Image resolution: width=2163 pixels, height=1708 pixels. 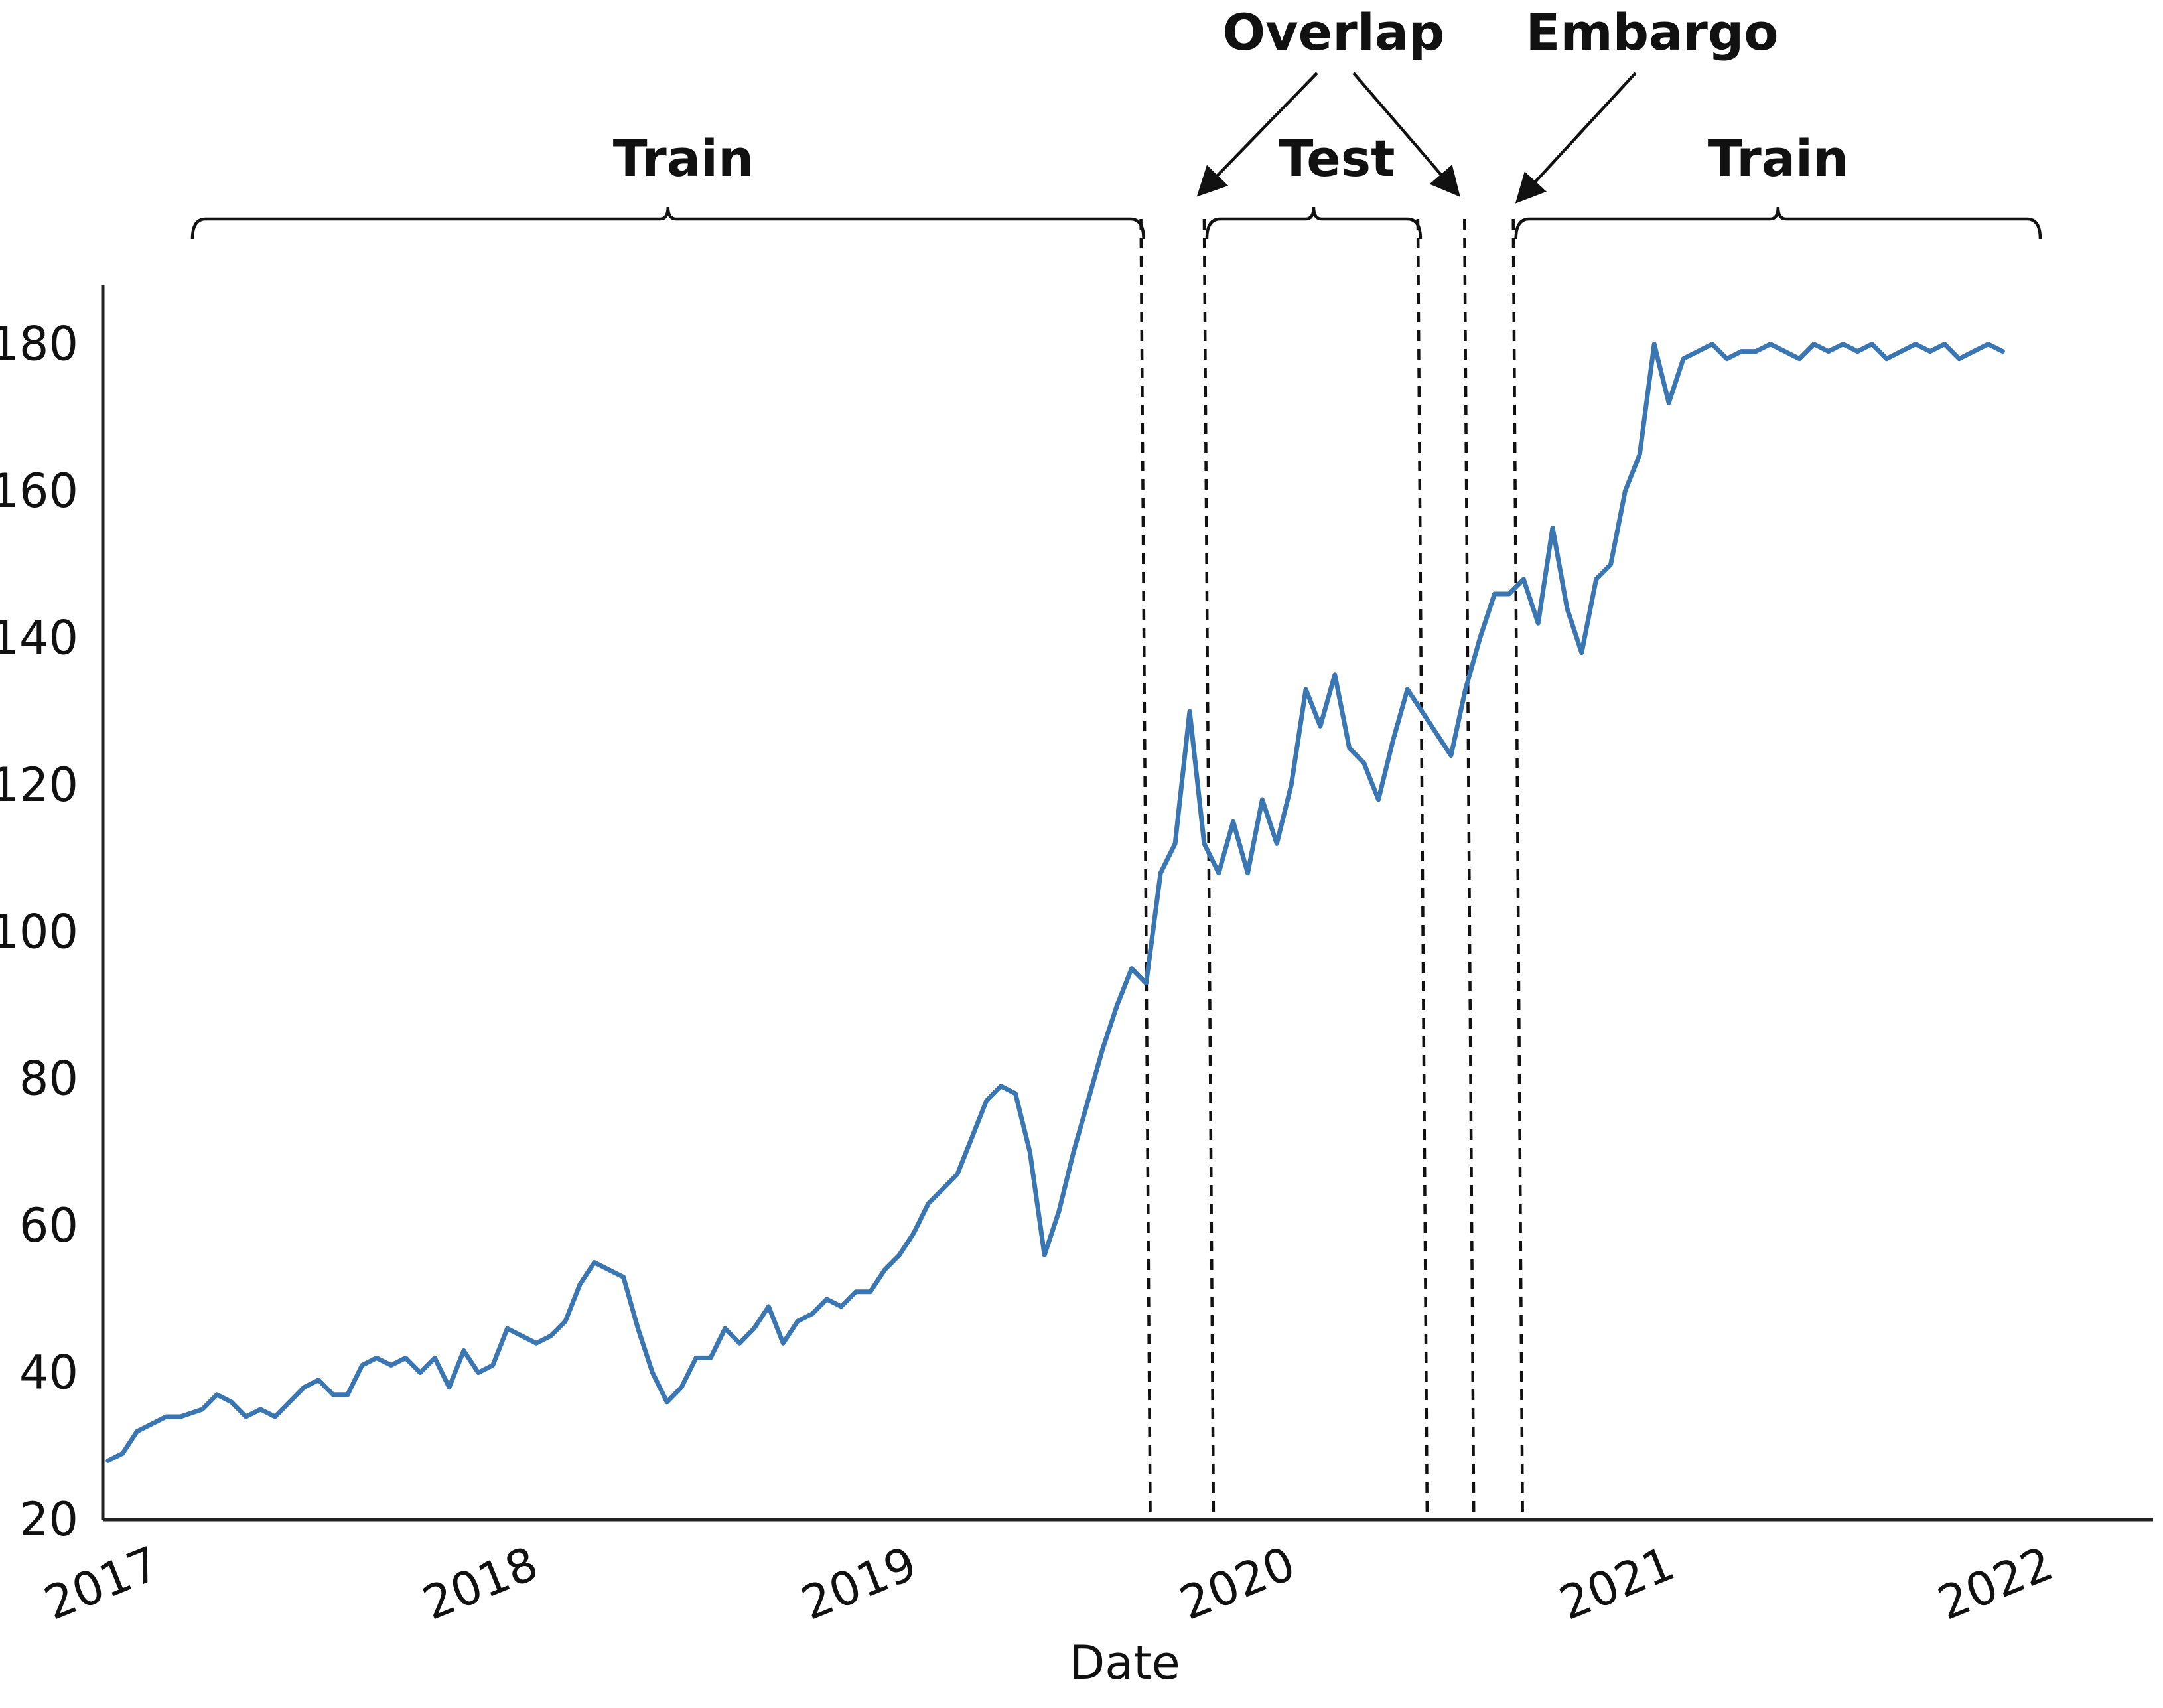 I want to click on y-tick-label: 160, so click(x=39, y=491).